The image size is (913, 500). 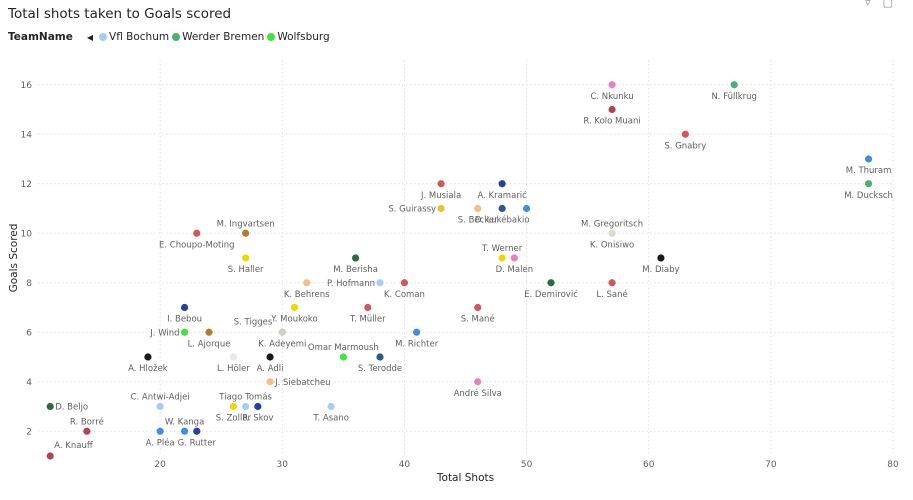 I want to click on legend-item-werder-bremen: Werder Bremen, so click(x=218, y=37).